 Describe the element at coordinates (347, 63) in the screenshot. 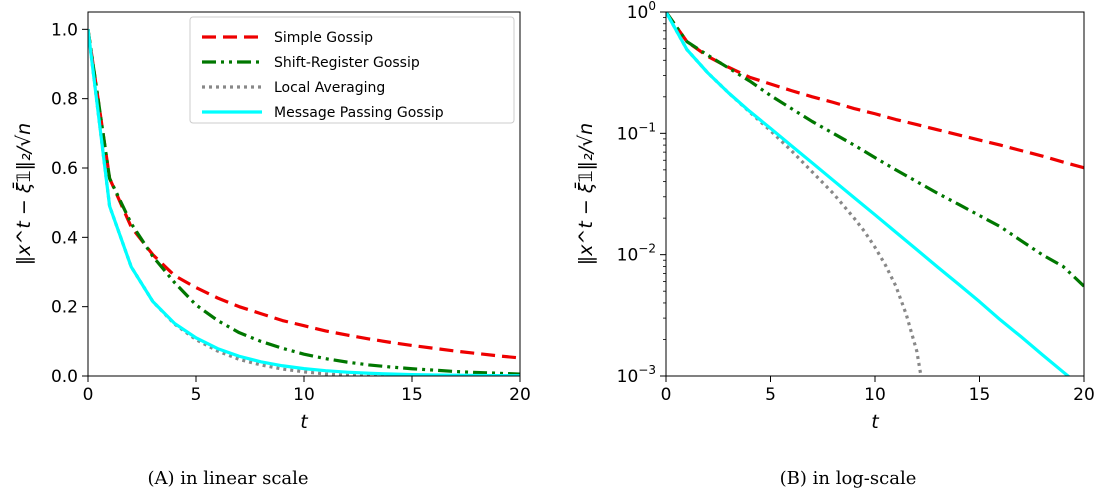

I see `legend-label-shift-register-gossip: Shift-Register Gossip` at that location.